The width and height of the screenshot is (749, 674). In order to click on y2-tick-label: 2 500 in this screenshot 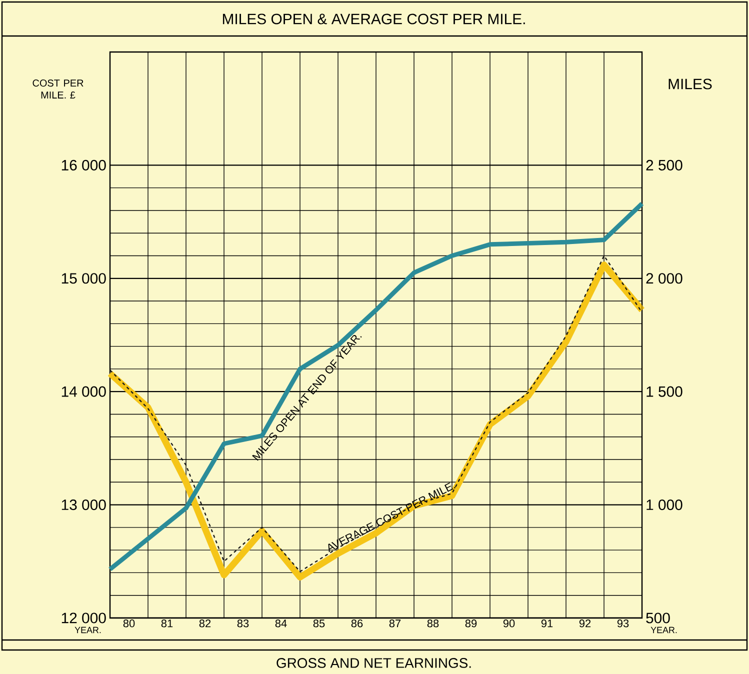, I will do `click(664, 165)`.